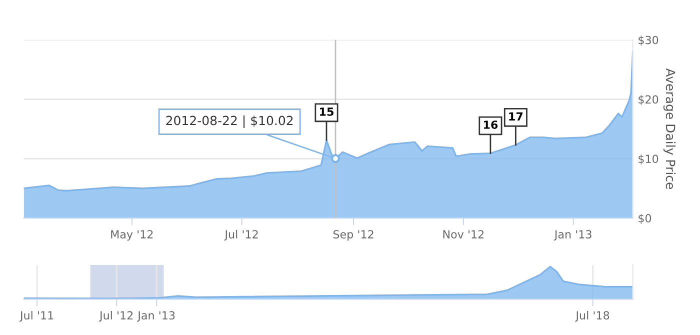 Image resolution: width=700 pixels, height=335 pixels. What do you see at coordinates (592, 316) in the screenshot?
I see `x-tick-label: Jul '18` at bounding box center [592, 316].